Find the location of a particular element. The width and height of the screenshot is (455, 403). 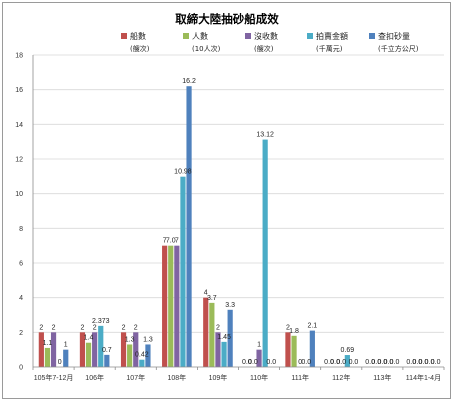

x-tick-label: 109年 is located at coordinates (218, 377).